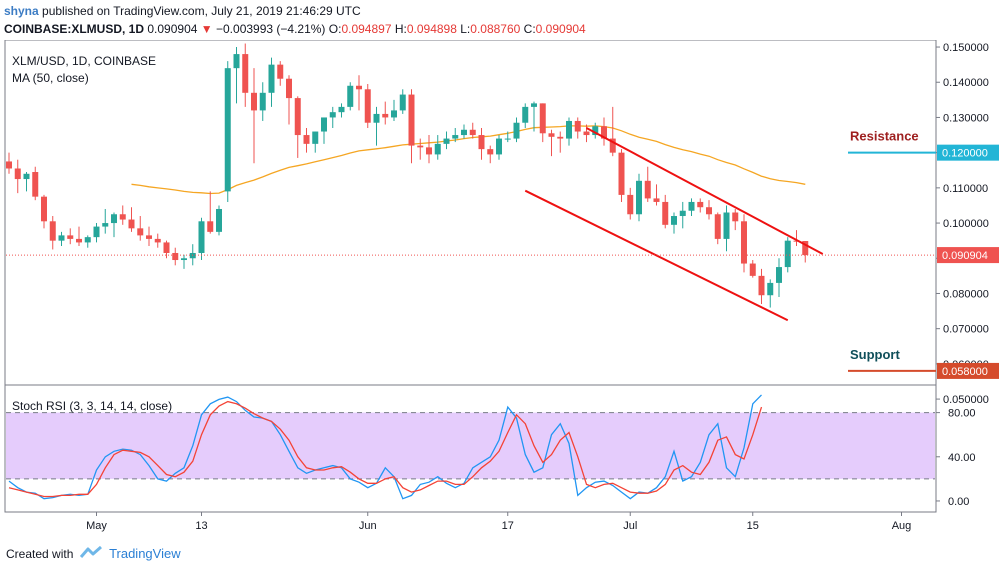 This screenshot has height=570, width=1006. I want to click on tradingview-logo-icon, so click(91, 554).